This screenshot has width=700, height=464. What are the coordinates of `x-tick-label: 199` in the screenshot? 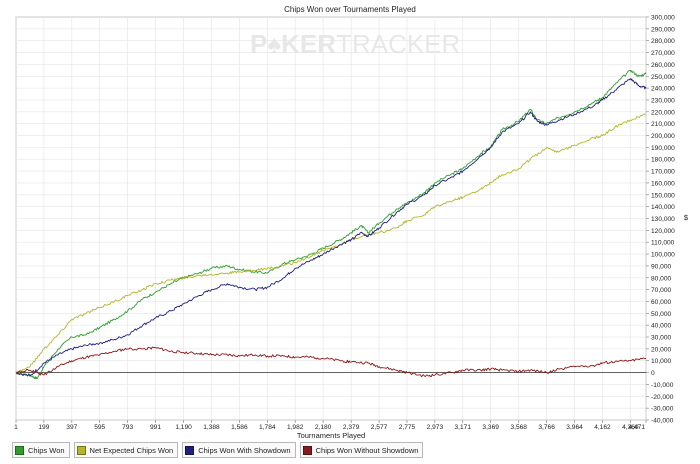 It's located at (43, 427).